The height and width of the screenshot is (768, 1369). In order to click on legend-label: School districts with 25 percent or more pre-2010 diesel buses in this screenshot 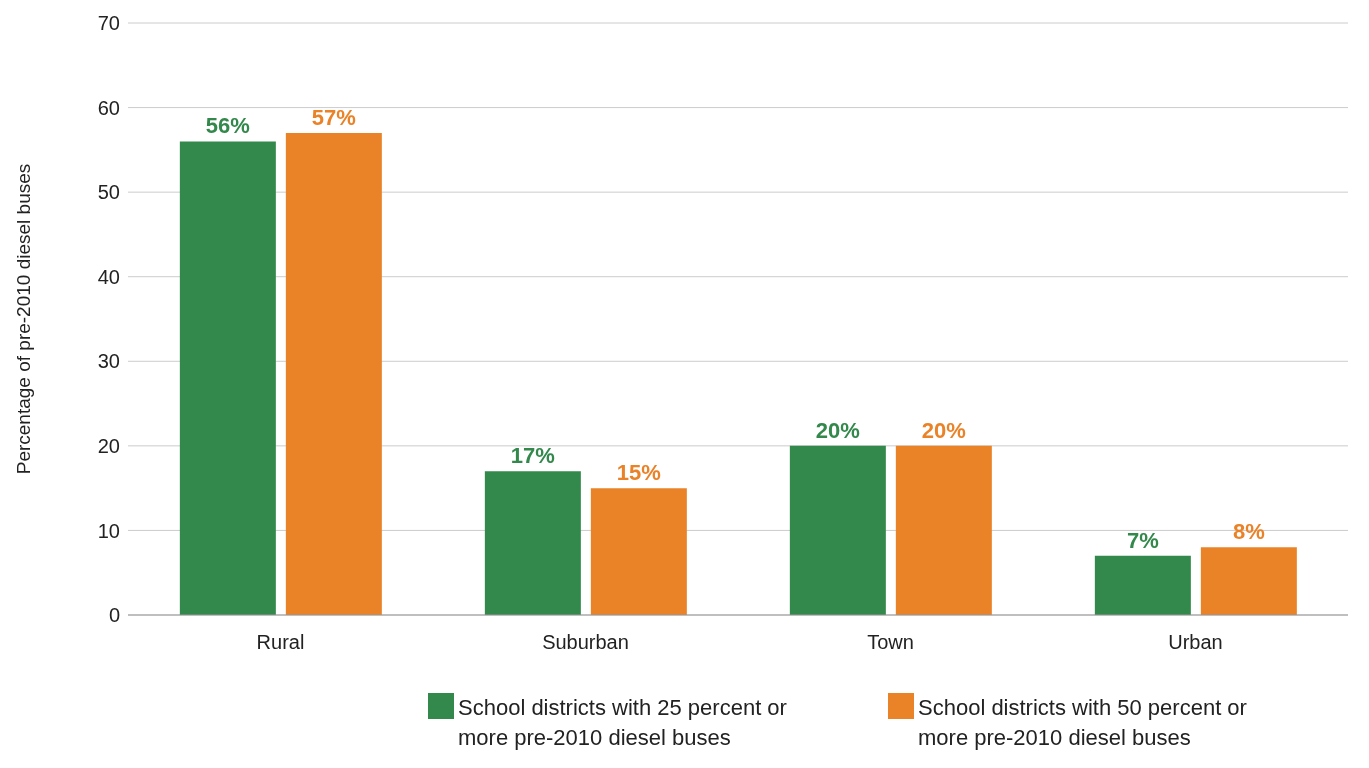, I will do `click(623, 723)`.